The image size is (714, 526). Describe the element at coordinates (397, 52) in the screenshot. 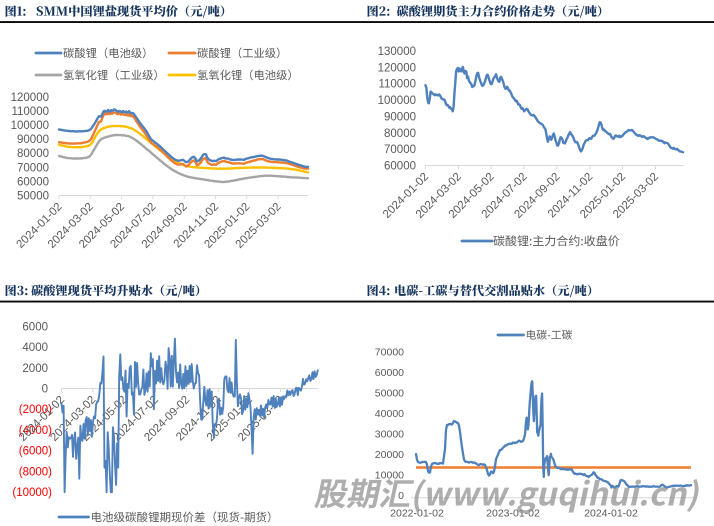

I see `svg-text: 130000` at that location.